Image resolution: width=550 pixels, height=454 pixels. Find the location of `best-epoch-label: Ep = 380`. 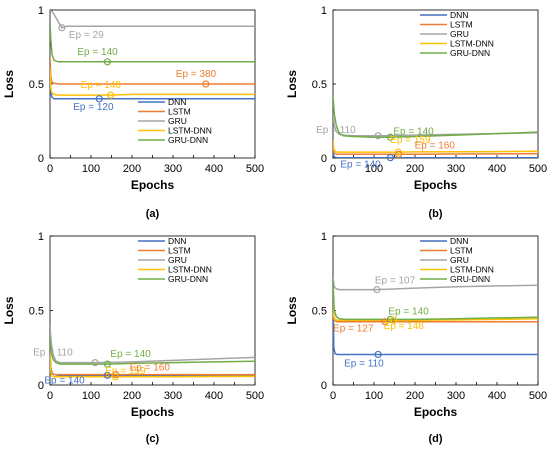

best-epoch-label: Ep = 380 is located at coordinates (196, 74).